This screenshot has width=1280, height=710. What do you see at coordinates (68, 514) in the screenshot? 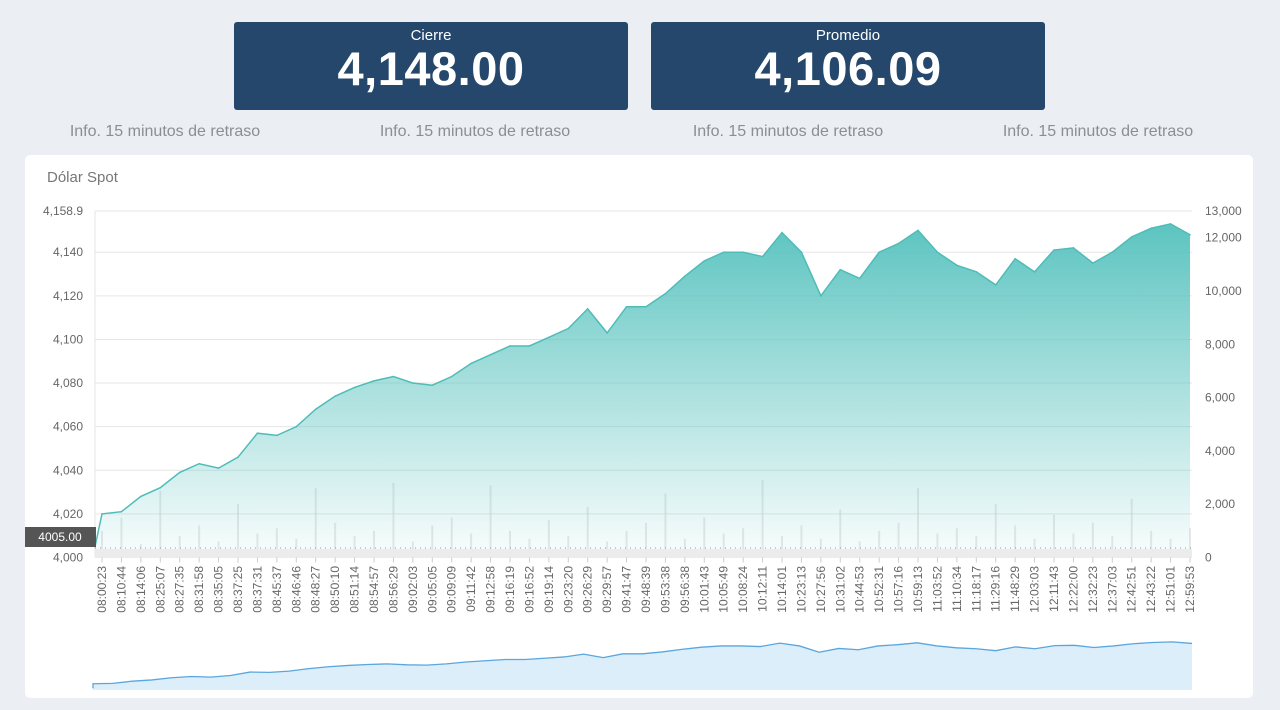
I see `y-left-tick-label: 4,020` at bounding box center [68, 514].